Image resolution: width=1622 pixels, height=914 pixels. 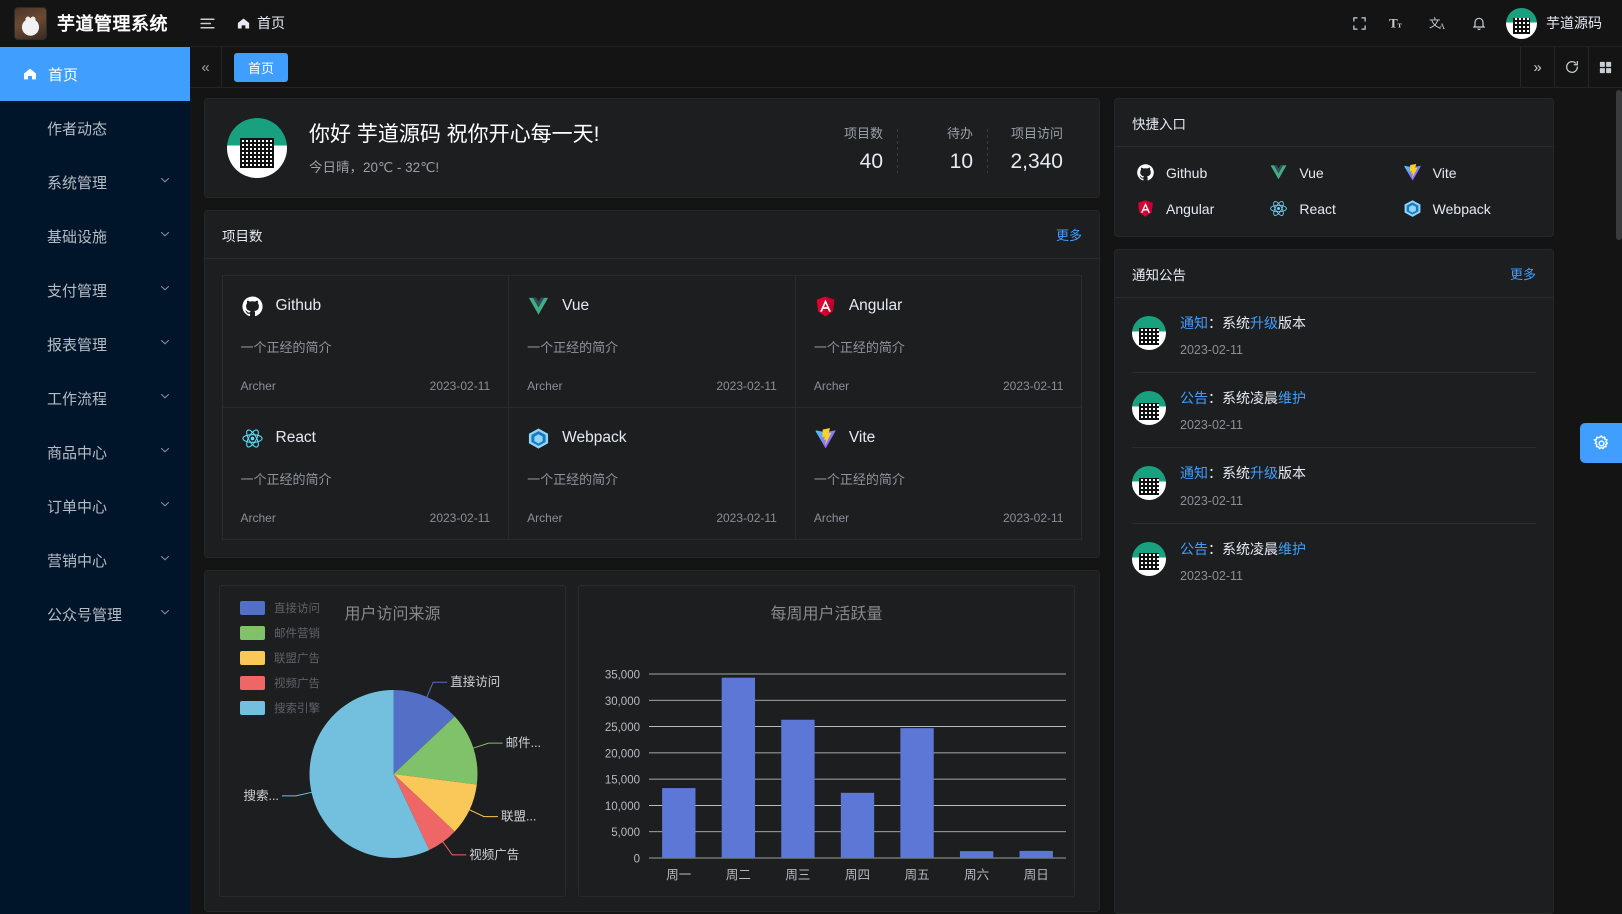 I want to click on tab-0: 首页, so click(x=261, y=67).